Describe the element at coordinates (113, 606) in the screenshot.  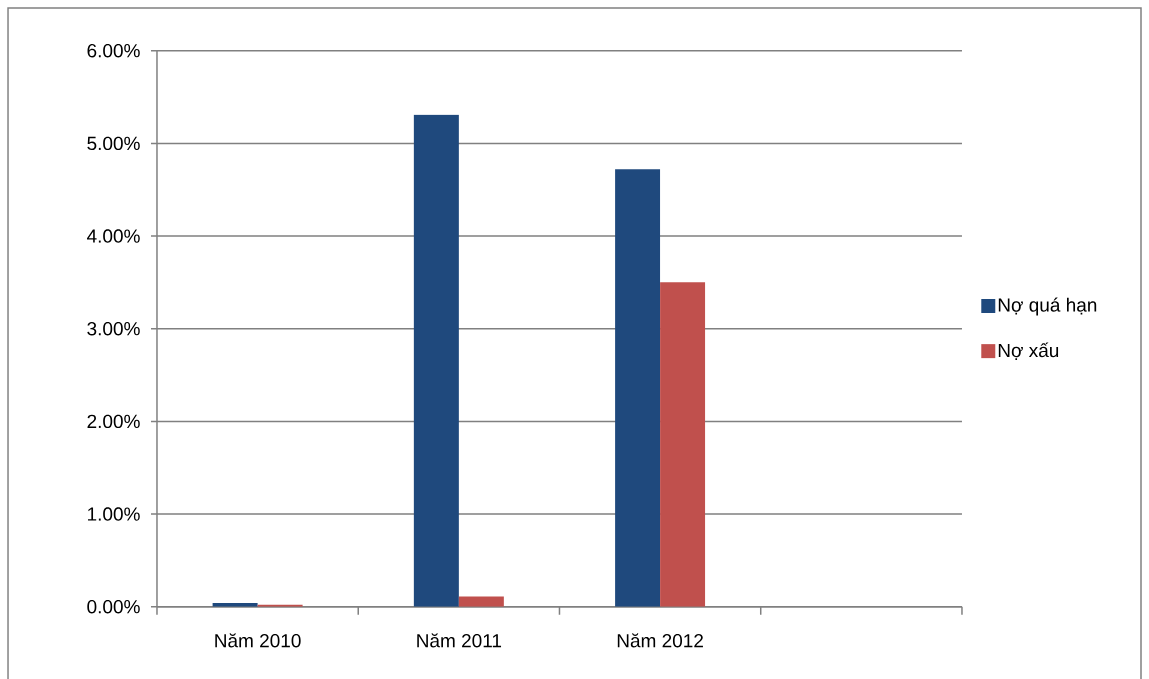
I see `y-tick-label: 0.00%` at that location.